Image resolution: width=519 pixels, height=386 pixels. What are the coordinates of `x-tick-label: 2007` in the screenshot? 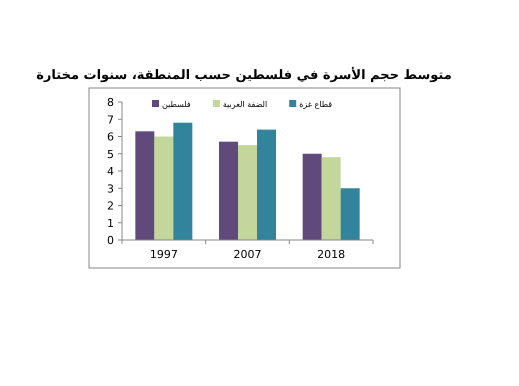 It's located at (248, 254).